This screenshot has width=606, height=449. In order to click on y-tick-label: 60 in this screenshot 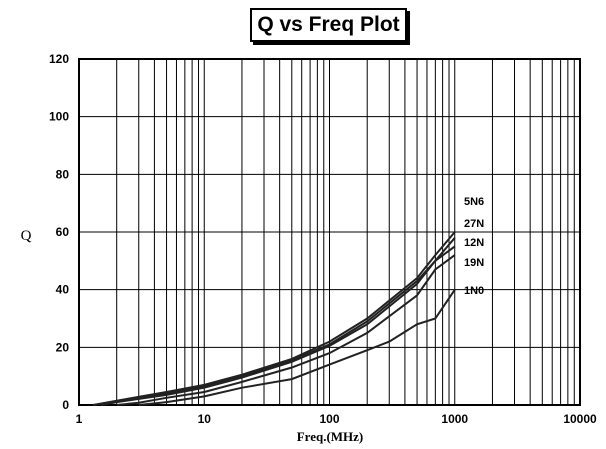, I will do `click(63, 232)`.